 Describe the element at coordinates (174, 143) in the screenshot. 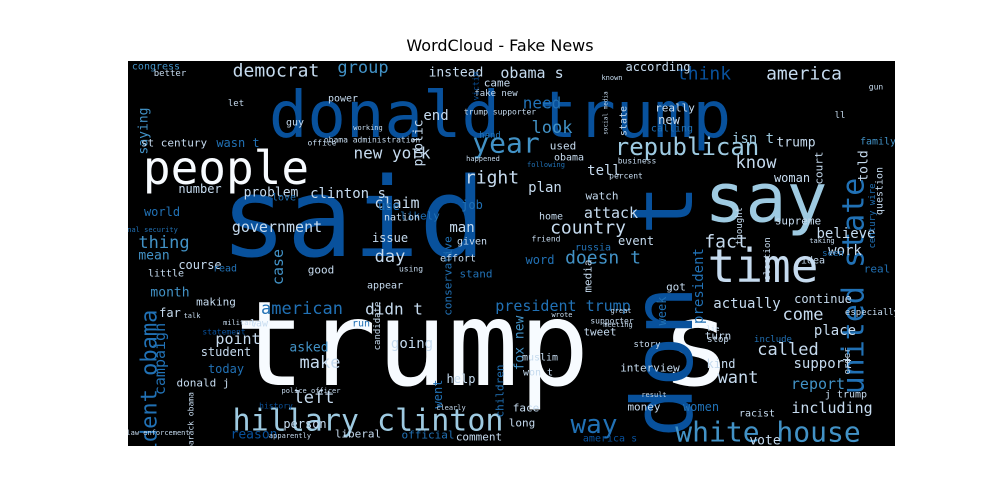

I see `word-st-century: st century` at that location.